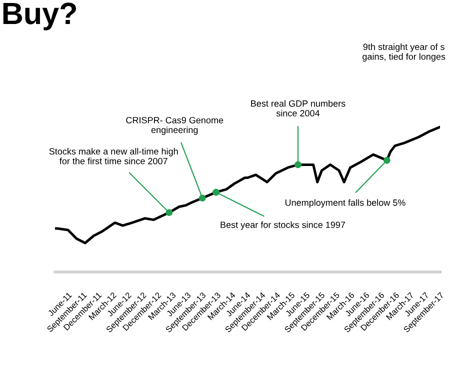  What do you see at coordinates (404, 52) in the screenshot?
I see `text: 9th straight year of s gains, tied for longes` at bounding box center [404, 52].